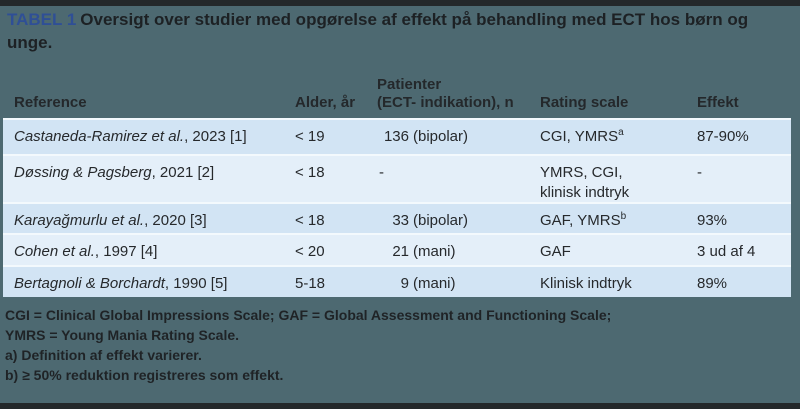 The image size is (800, 409). What do you see at coordinates (183, 172) in the screenshot?
I see `reference-year-citation: , 2021 [2]` at bounding box center [183, 172].